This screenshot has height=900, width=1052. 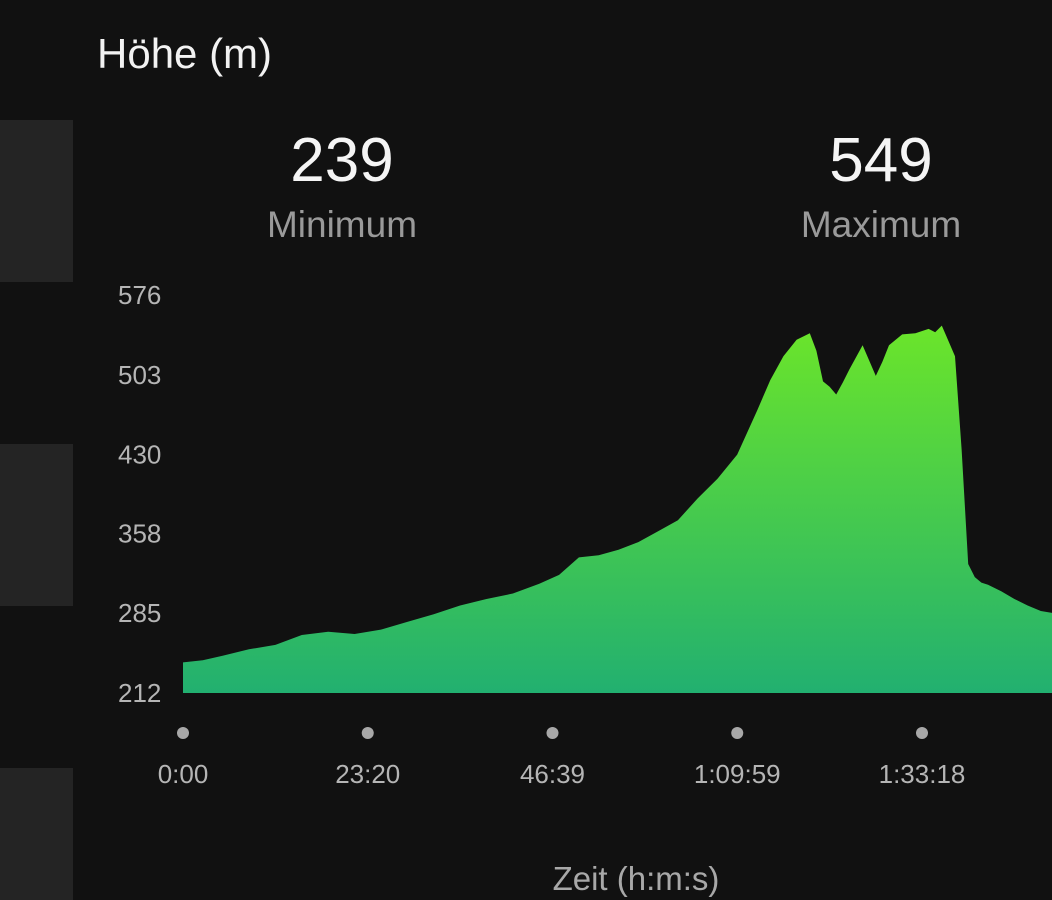 I want to click on y-tick-label: 285, so click(x=139, y=613).